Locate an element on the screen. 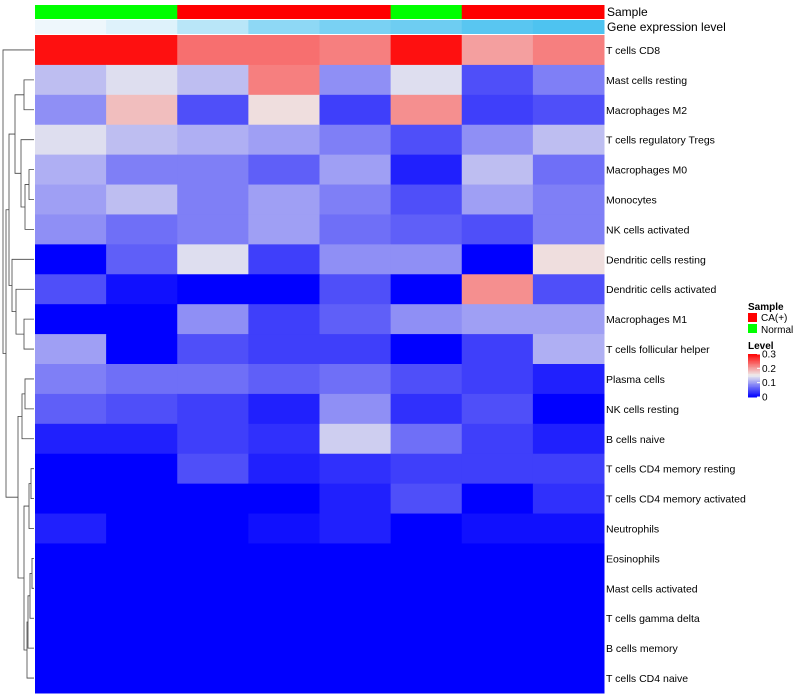 The width and height of the screenshot is (800, 700). row-dendrogram is located at coordinates (18, 364).